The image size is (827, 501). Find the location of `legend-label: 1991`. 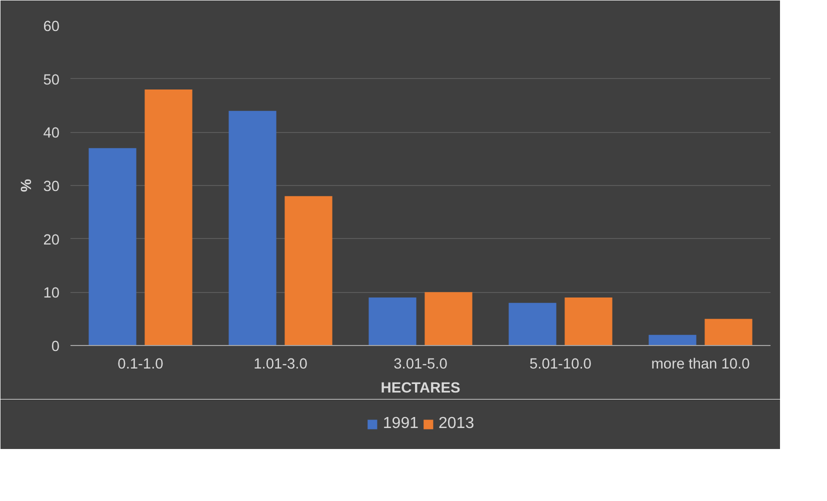

legend-label: 1991 is located at coordinates (400, 424).